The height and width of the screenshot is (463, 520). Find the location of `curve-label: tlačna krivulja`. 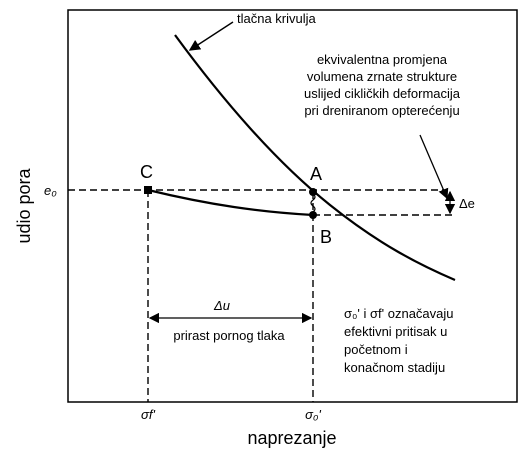

curve-label: tlačna krivulja is located at coordinates (277, 18).